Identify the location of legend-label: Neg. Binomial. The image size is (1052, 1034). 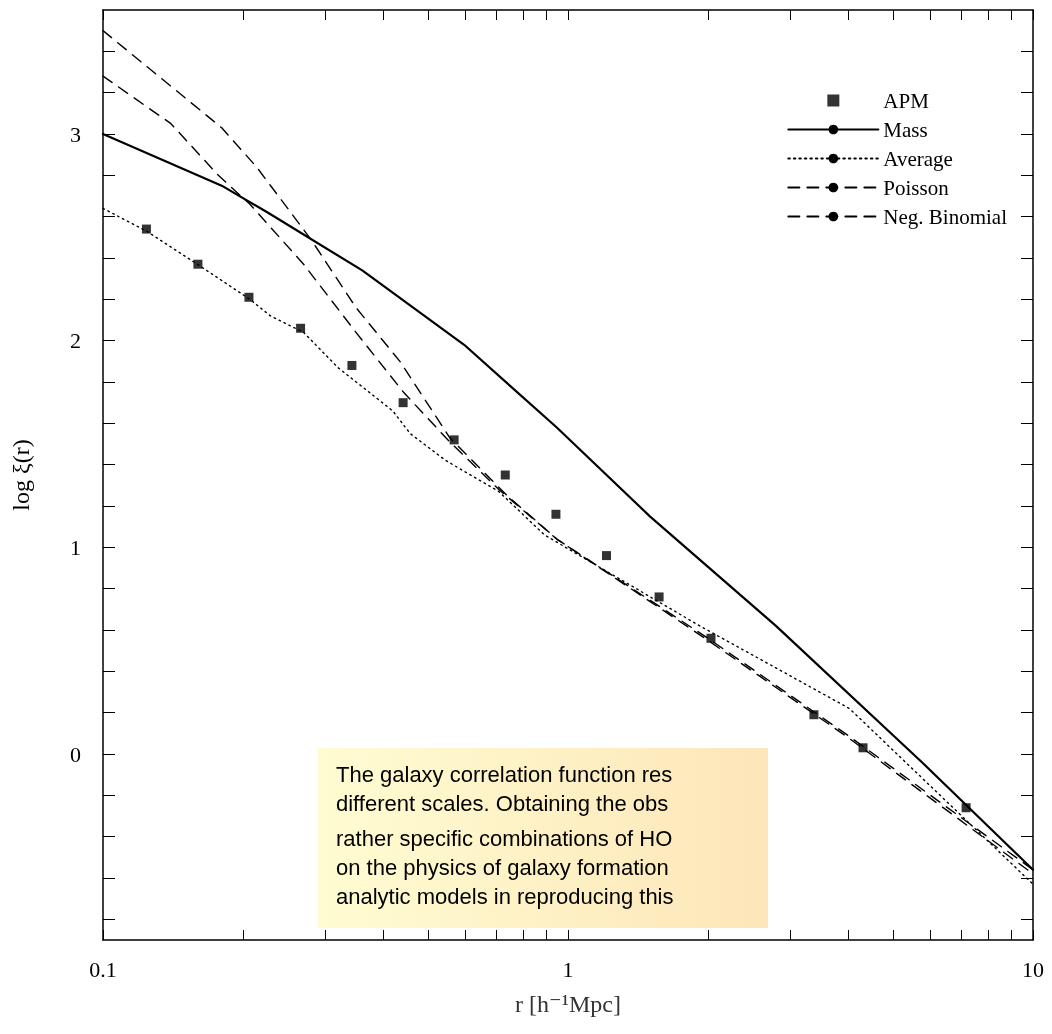
(945, 216).